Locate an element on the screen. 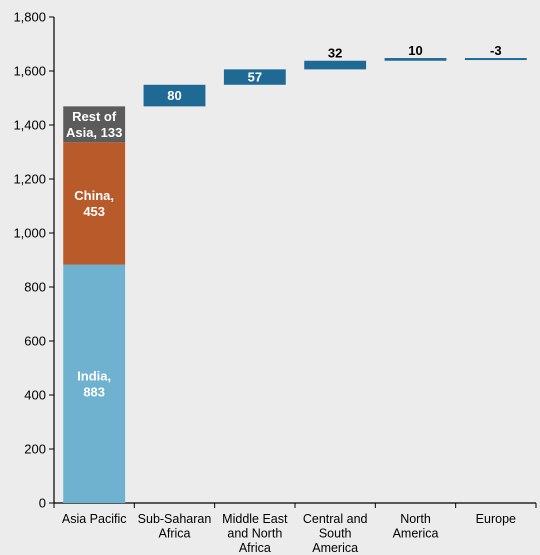  x-tick-label: North America is located at coordinates (416, 526).